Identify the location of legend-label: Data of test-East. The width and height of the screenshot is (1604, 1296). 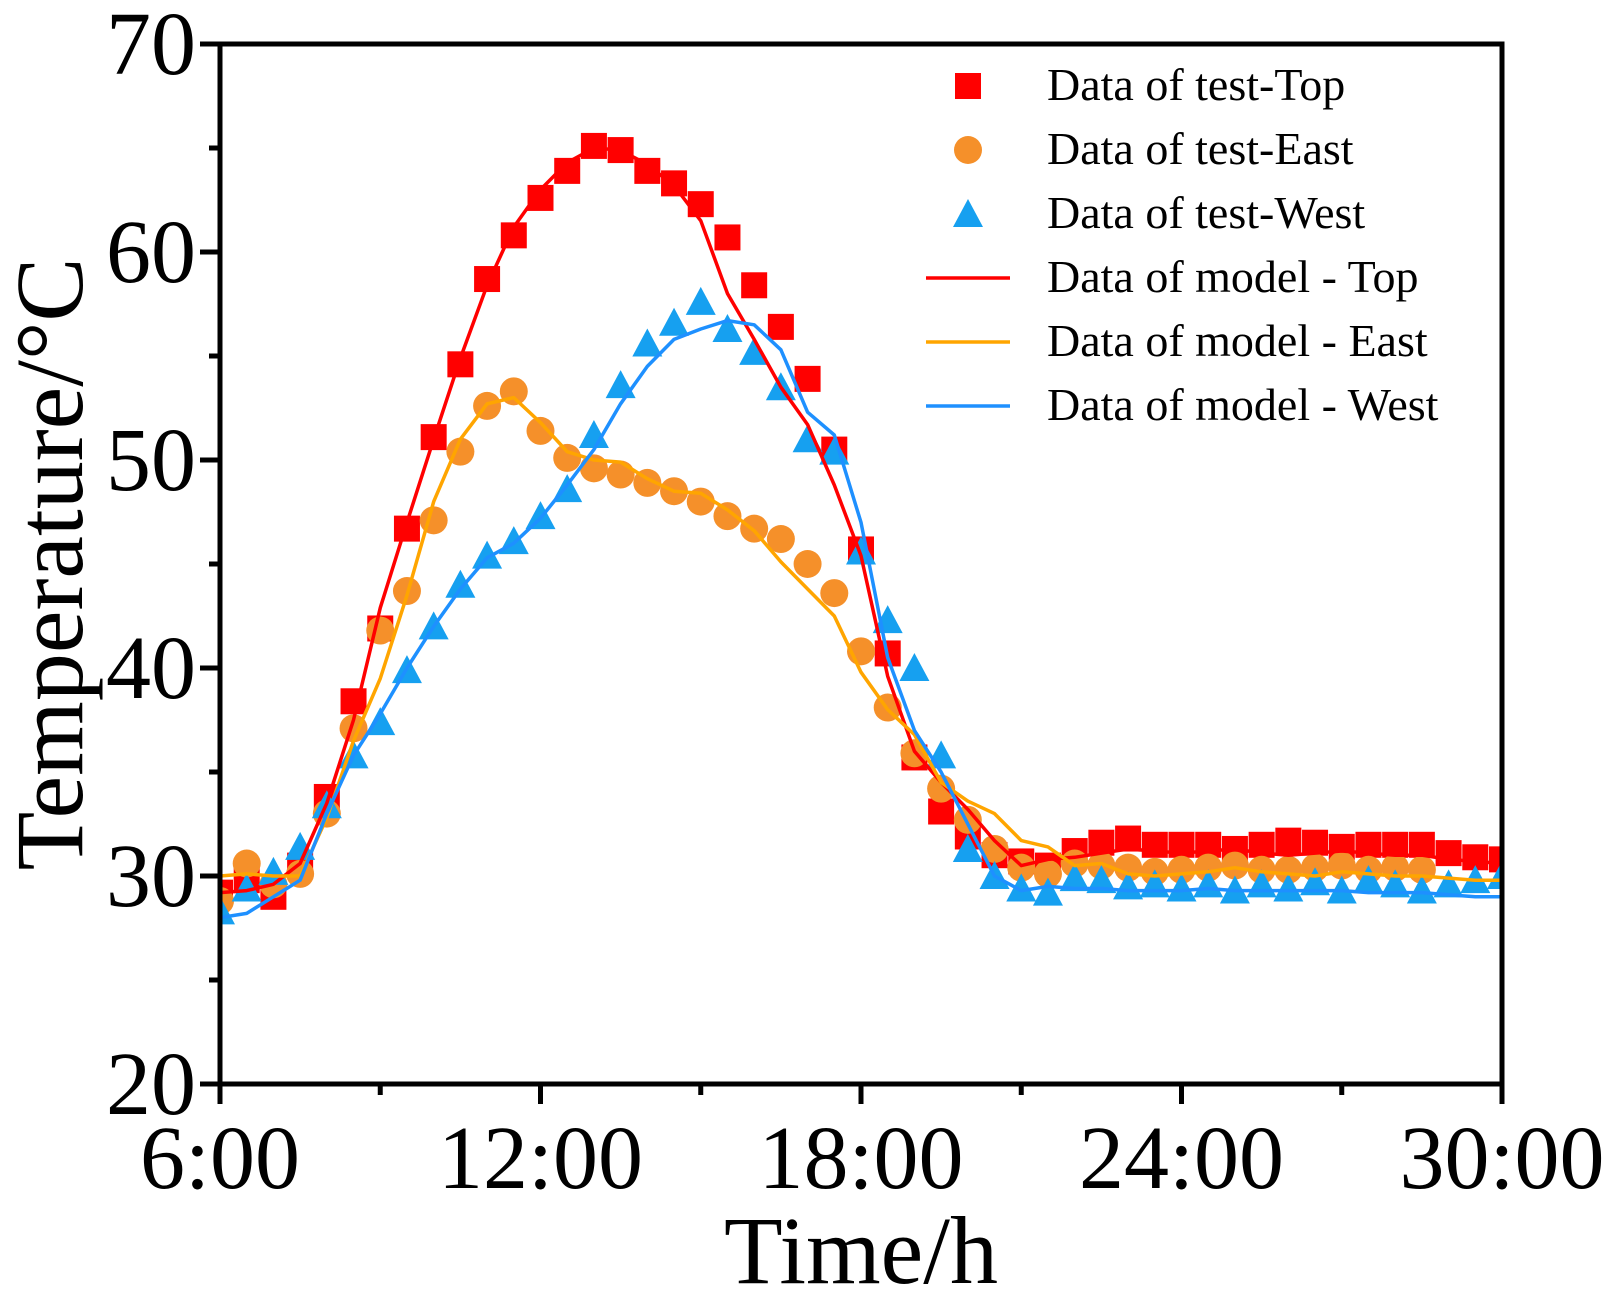
(1200, 148).